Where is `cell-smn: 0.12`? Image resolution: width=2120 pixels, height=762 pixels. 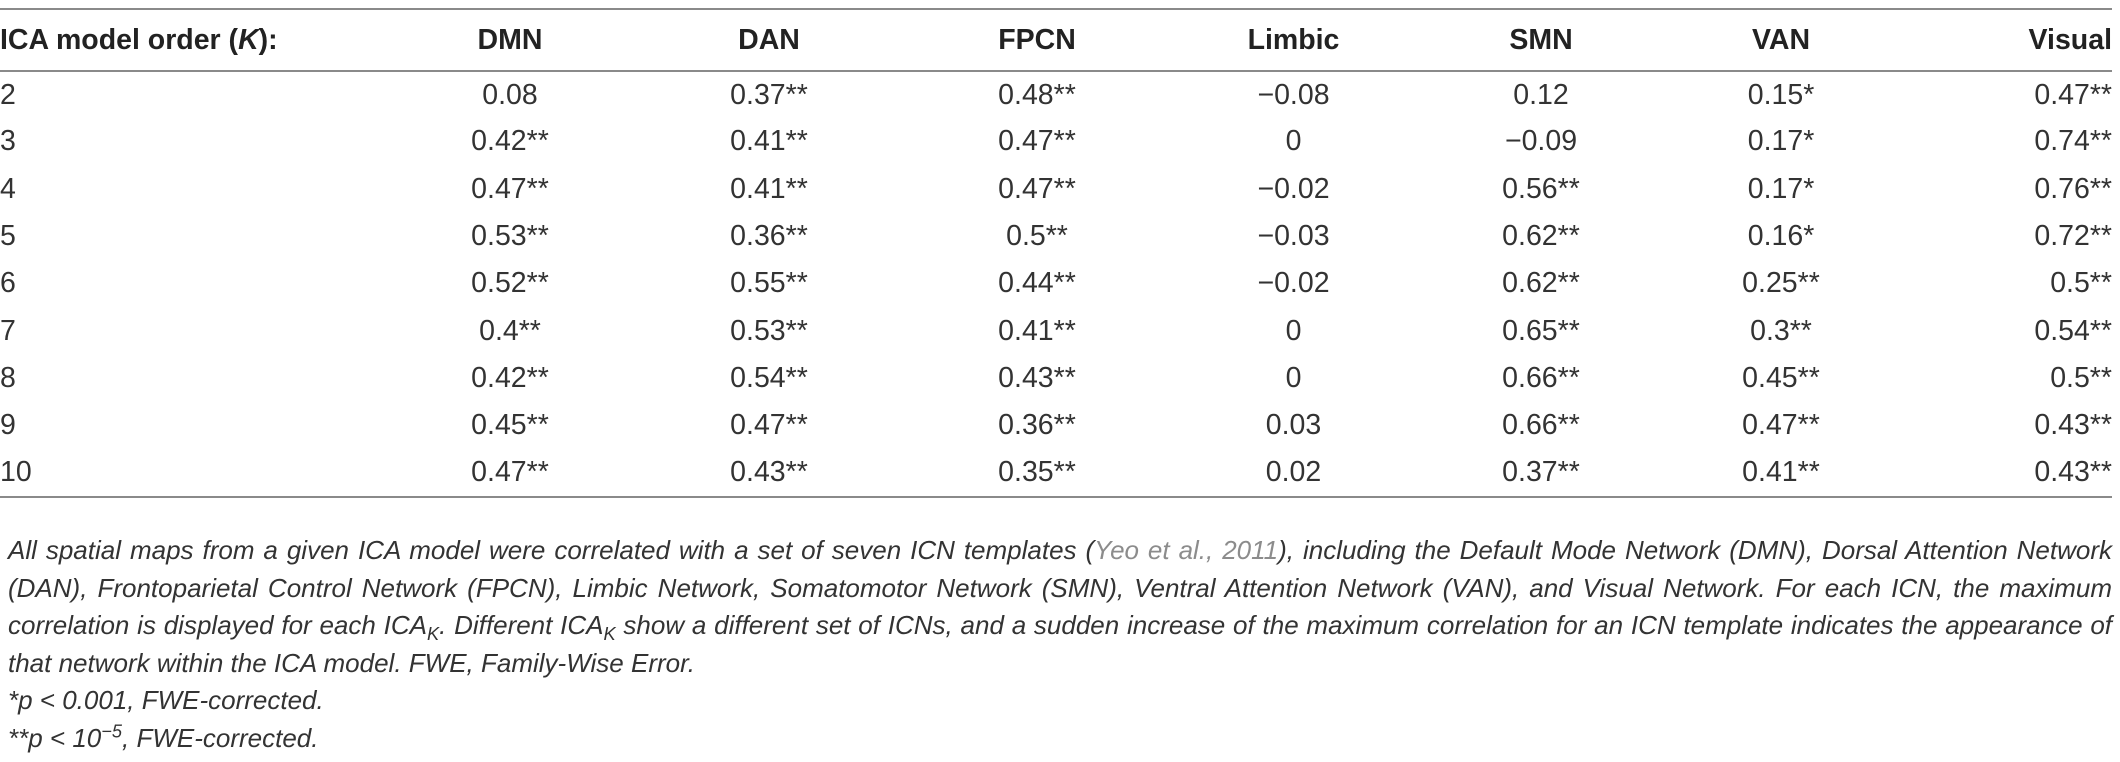
cell-smn: 0.12 is located at coordinates (1541, 94).